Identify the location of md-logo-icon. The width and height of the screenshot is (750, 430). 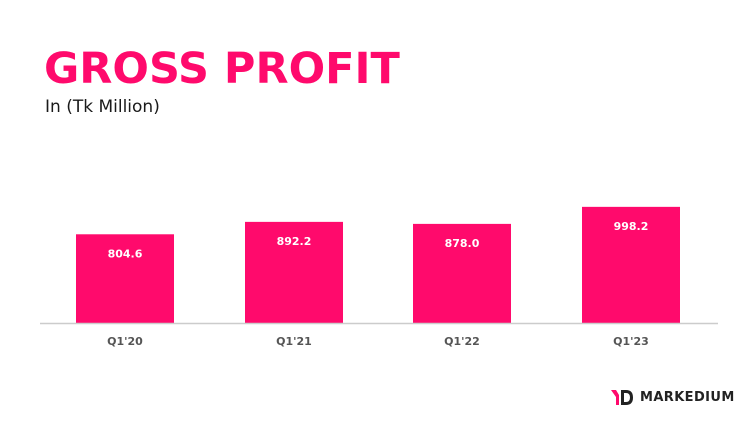
(622, 397).